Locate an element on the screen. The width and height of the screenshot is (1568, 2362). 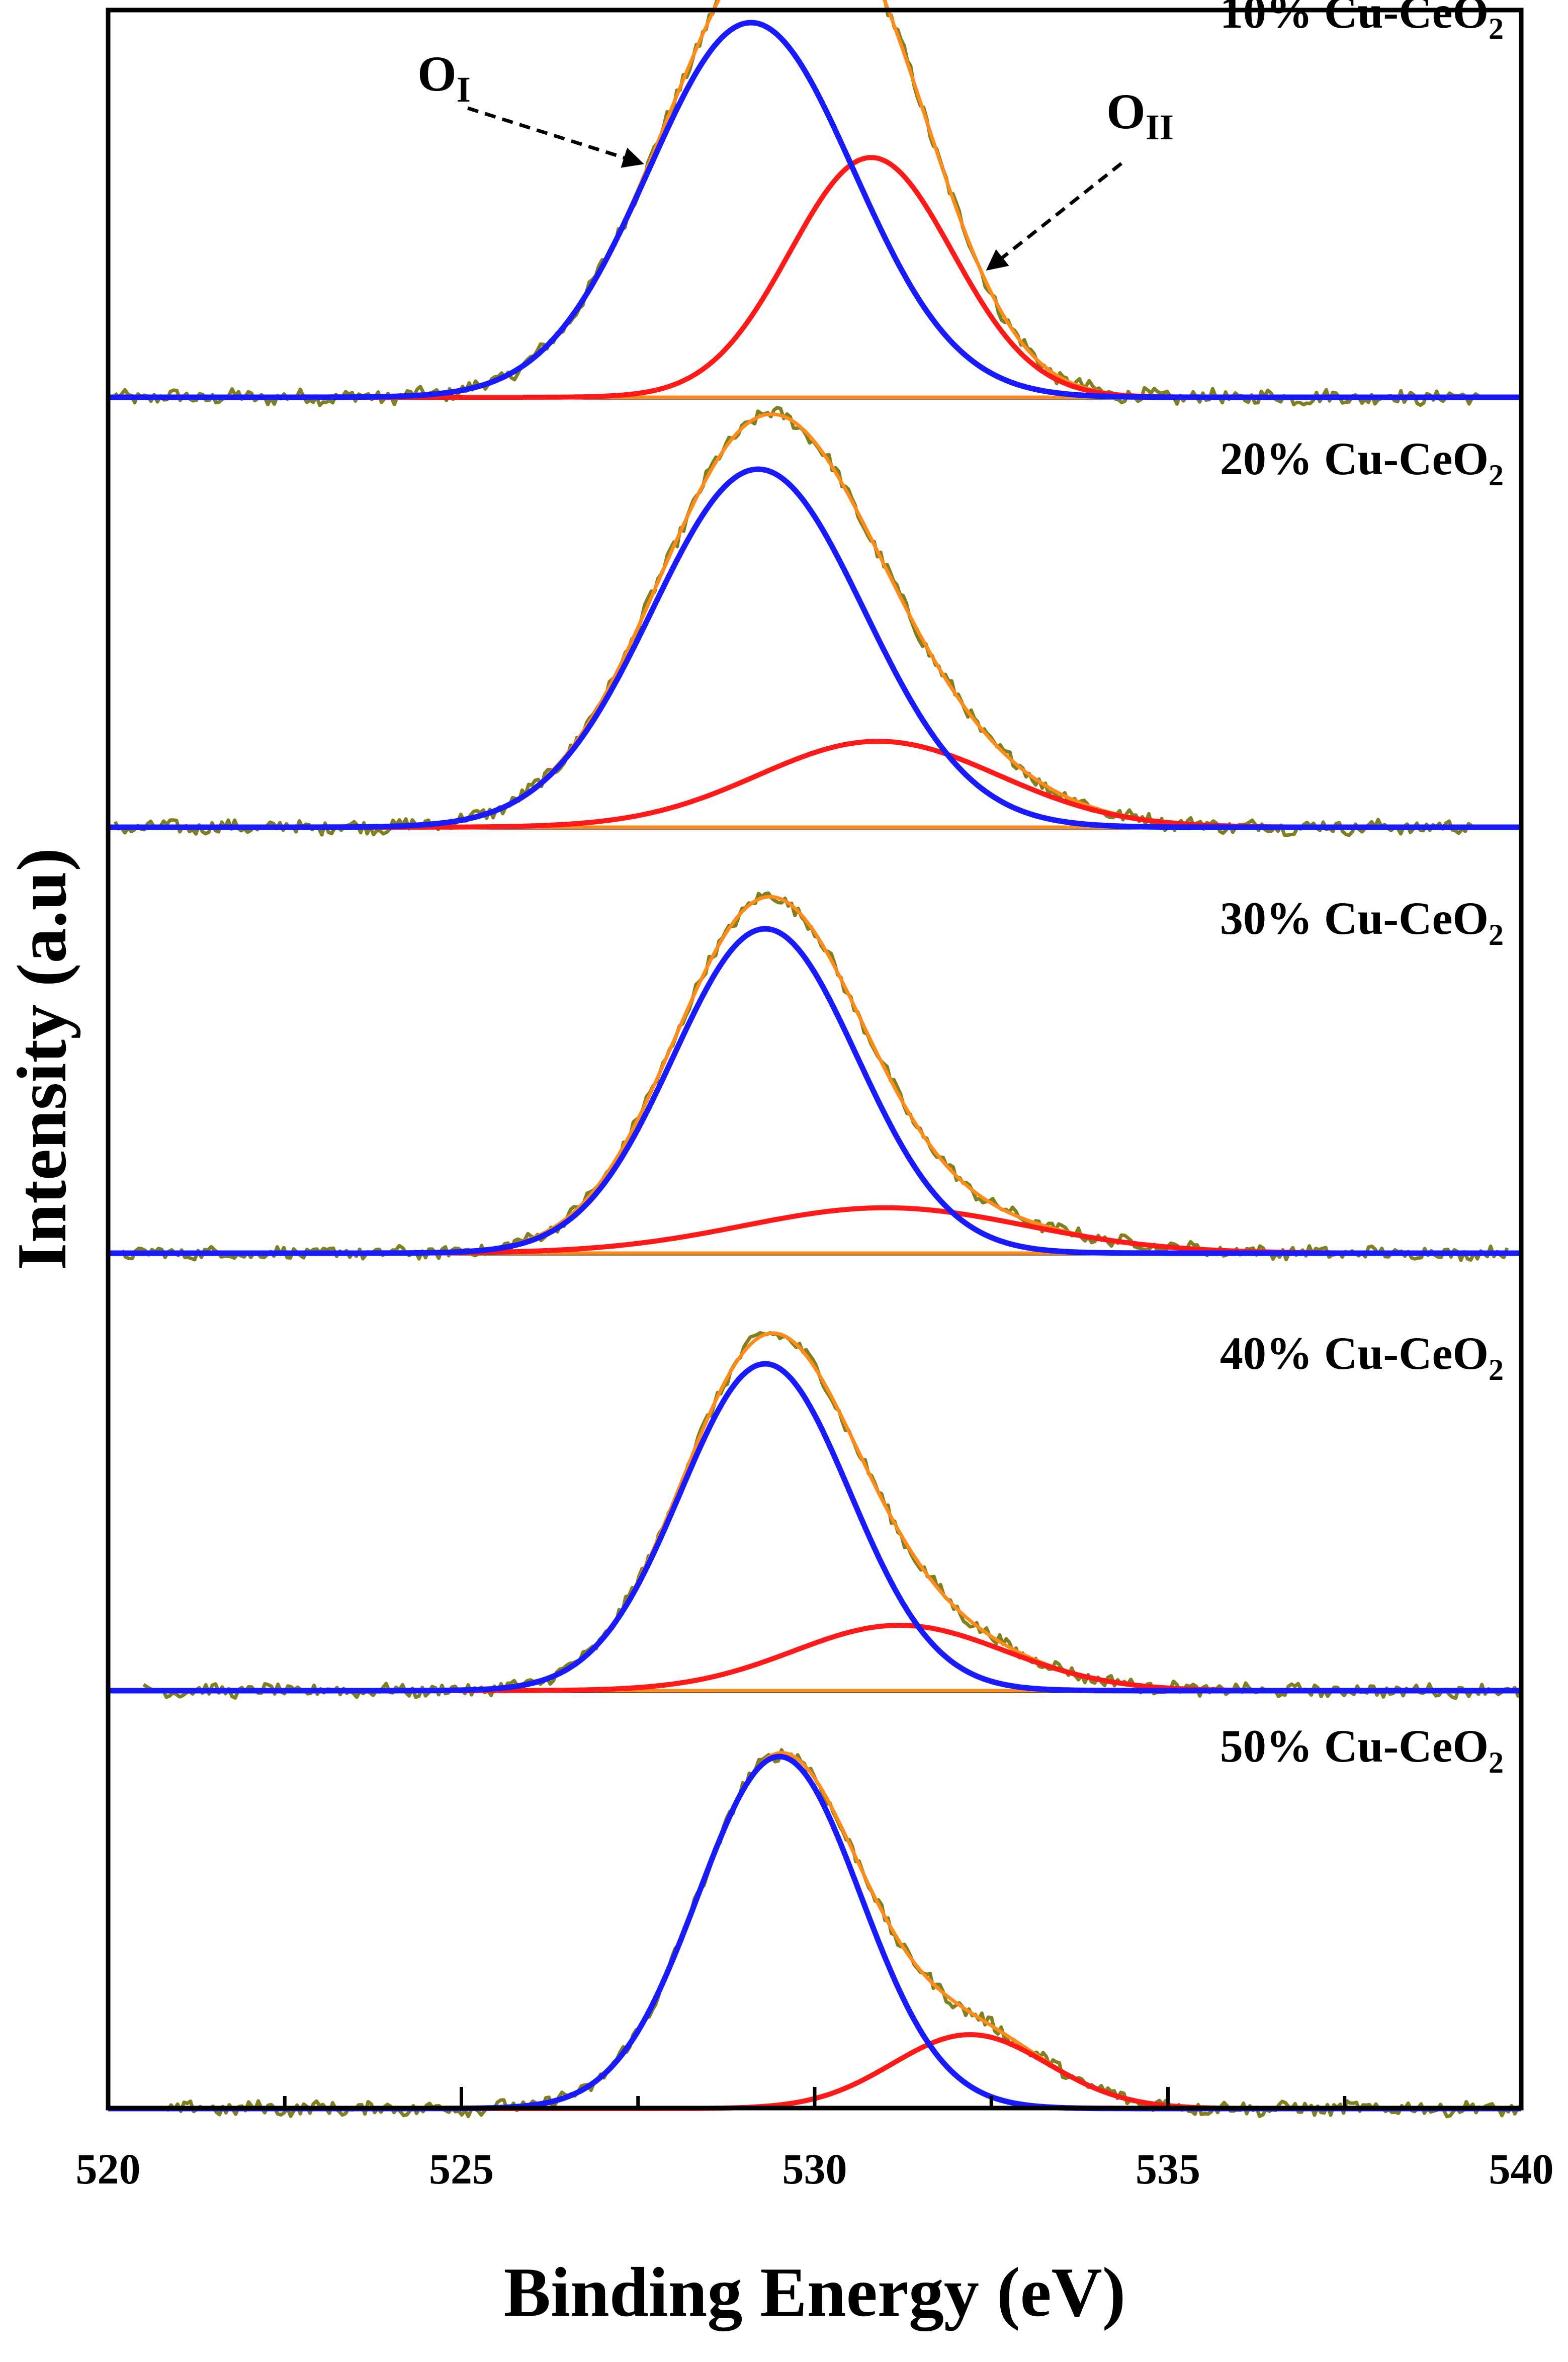
x-tick-label: 530 is located at coordinates (814, 2169).